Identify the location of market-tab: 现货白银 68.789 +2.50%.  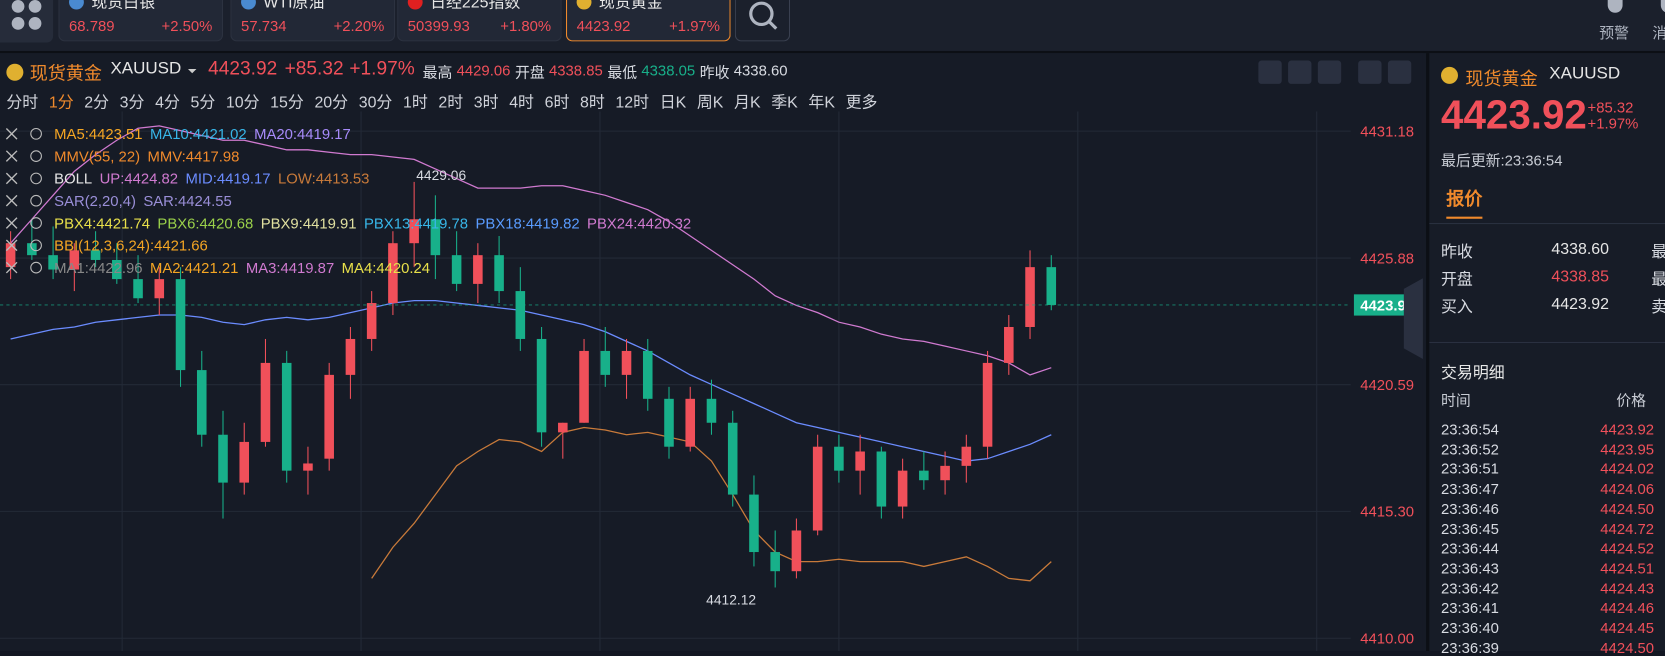
(140, 21).